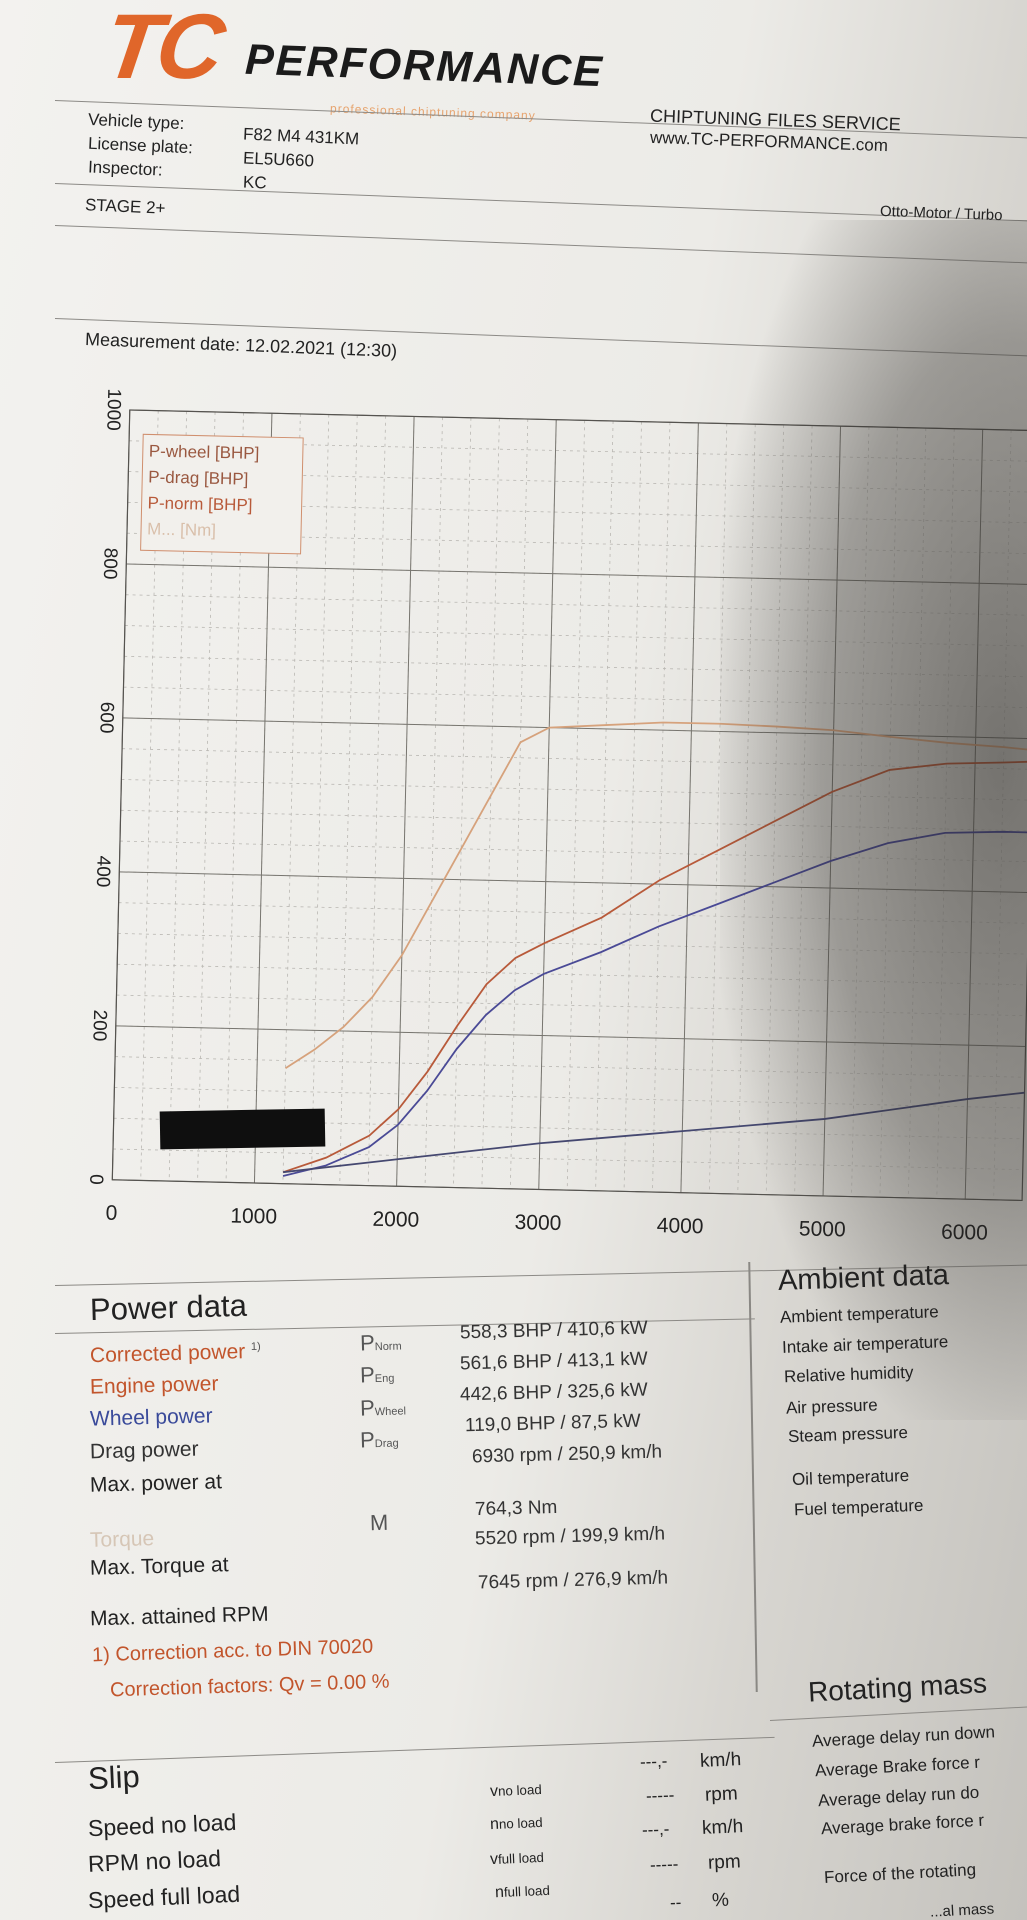 This screenshot has height=1920, width=1027. What do you see at coordinates (380, 1343) in the screenshot?
I see `p-norm-symbol: PNorm` at bounding box center [380, 1343].